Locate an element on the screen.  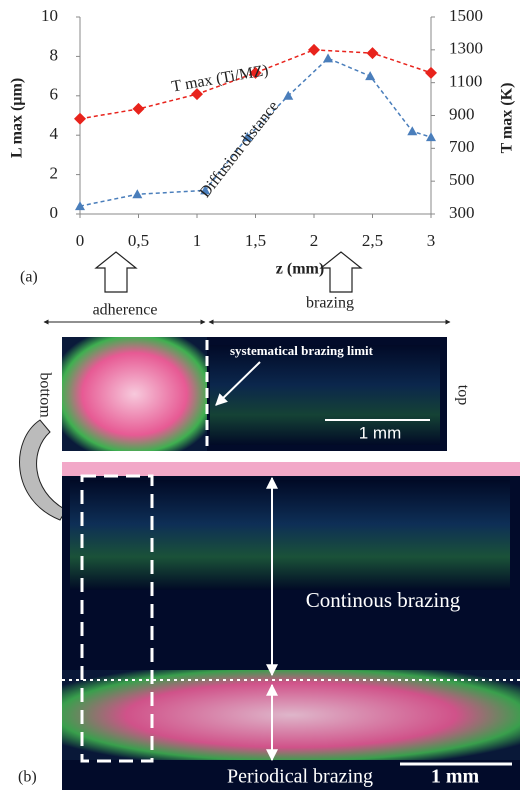
y2-tick-label: 700 is located at coordinates (462, 146).